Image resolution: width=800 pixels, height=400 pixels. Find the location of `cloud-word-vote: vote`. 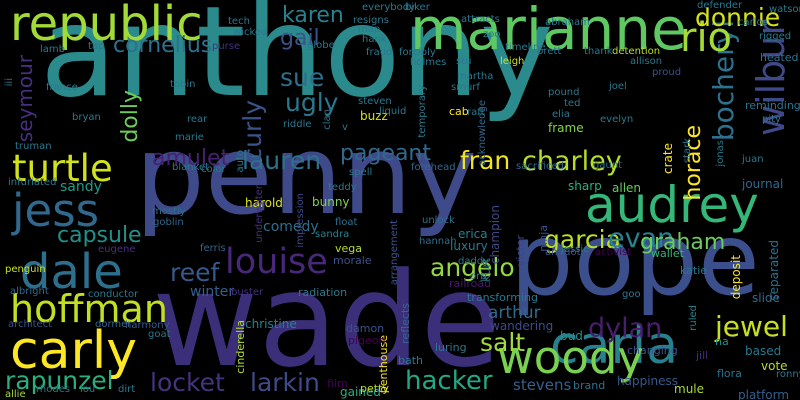

cloud-word-vote: vote is located at coordinates (774, 366).